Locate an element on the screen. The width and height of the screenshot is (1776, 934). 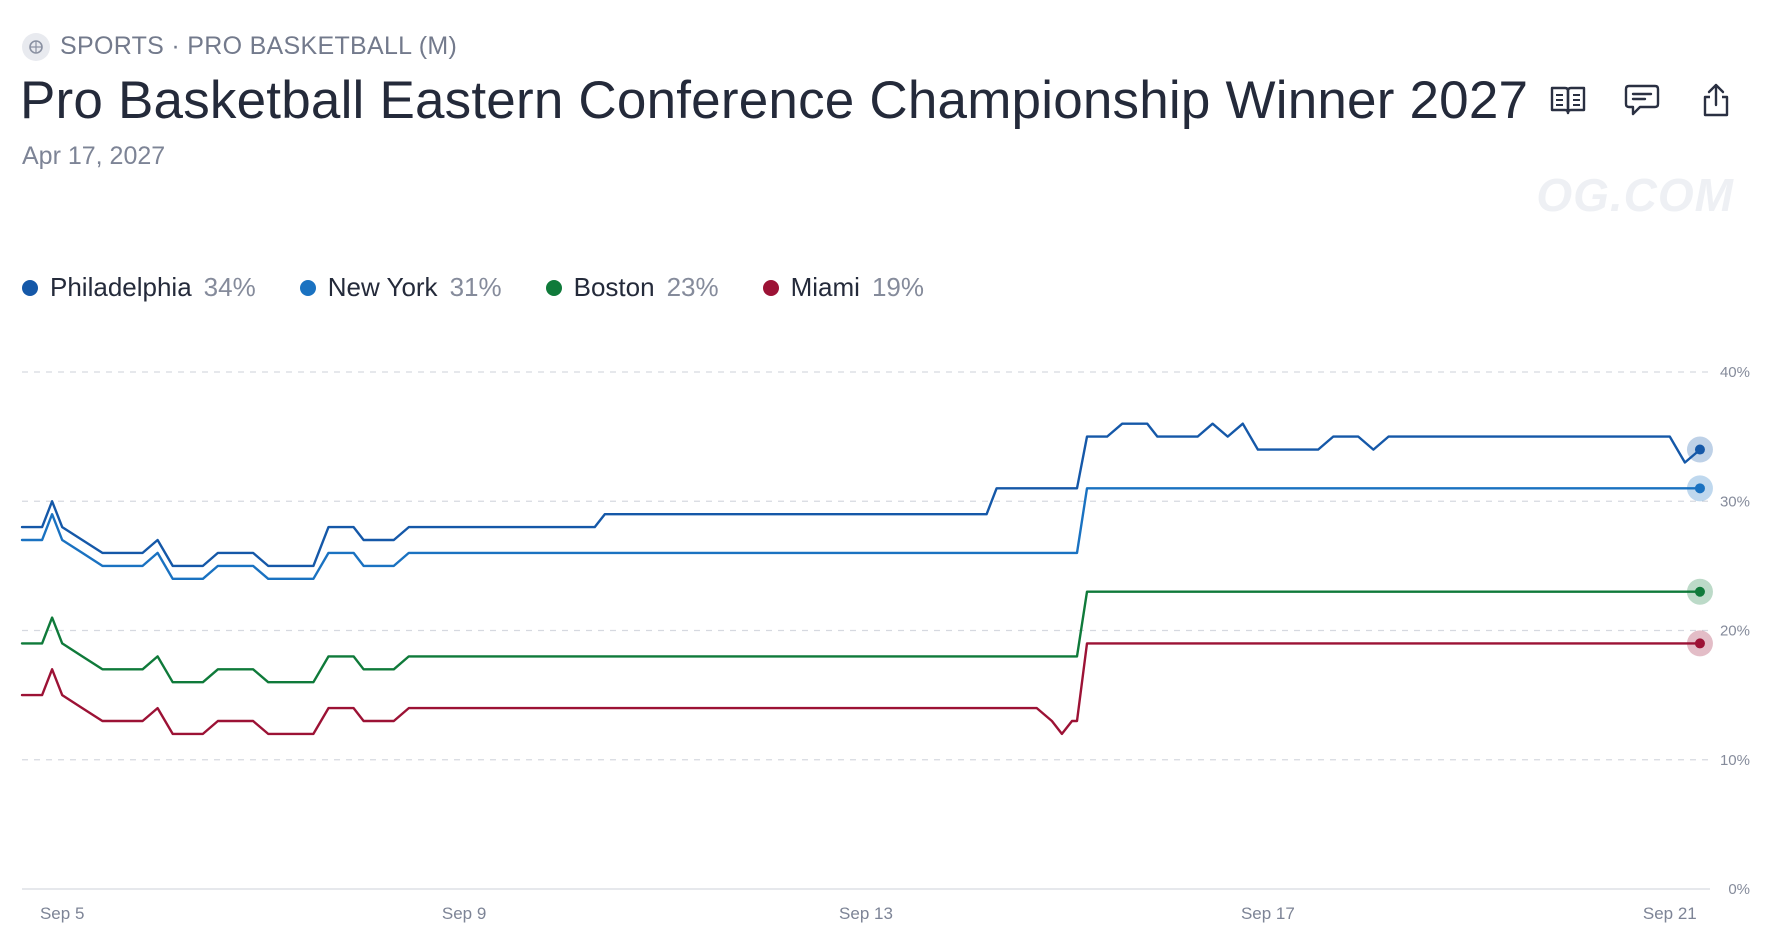
x-tick-label: Sep 9 is located at coordinates (464, 913).